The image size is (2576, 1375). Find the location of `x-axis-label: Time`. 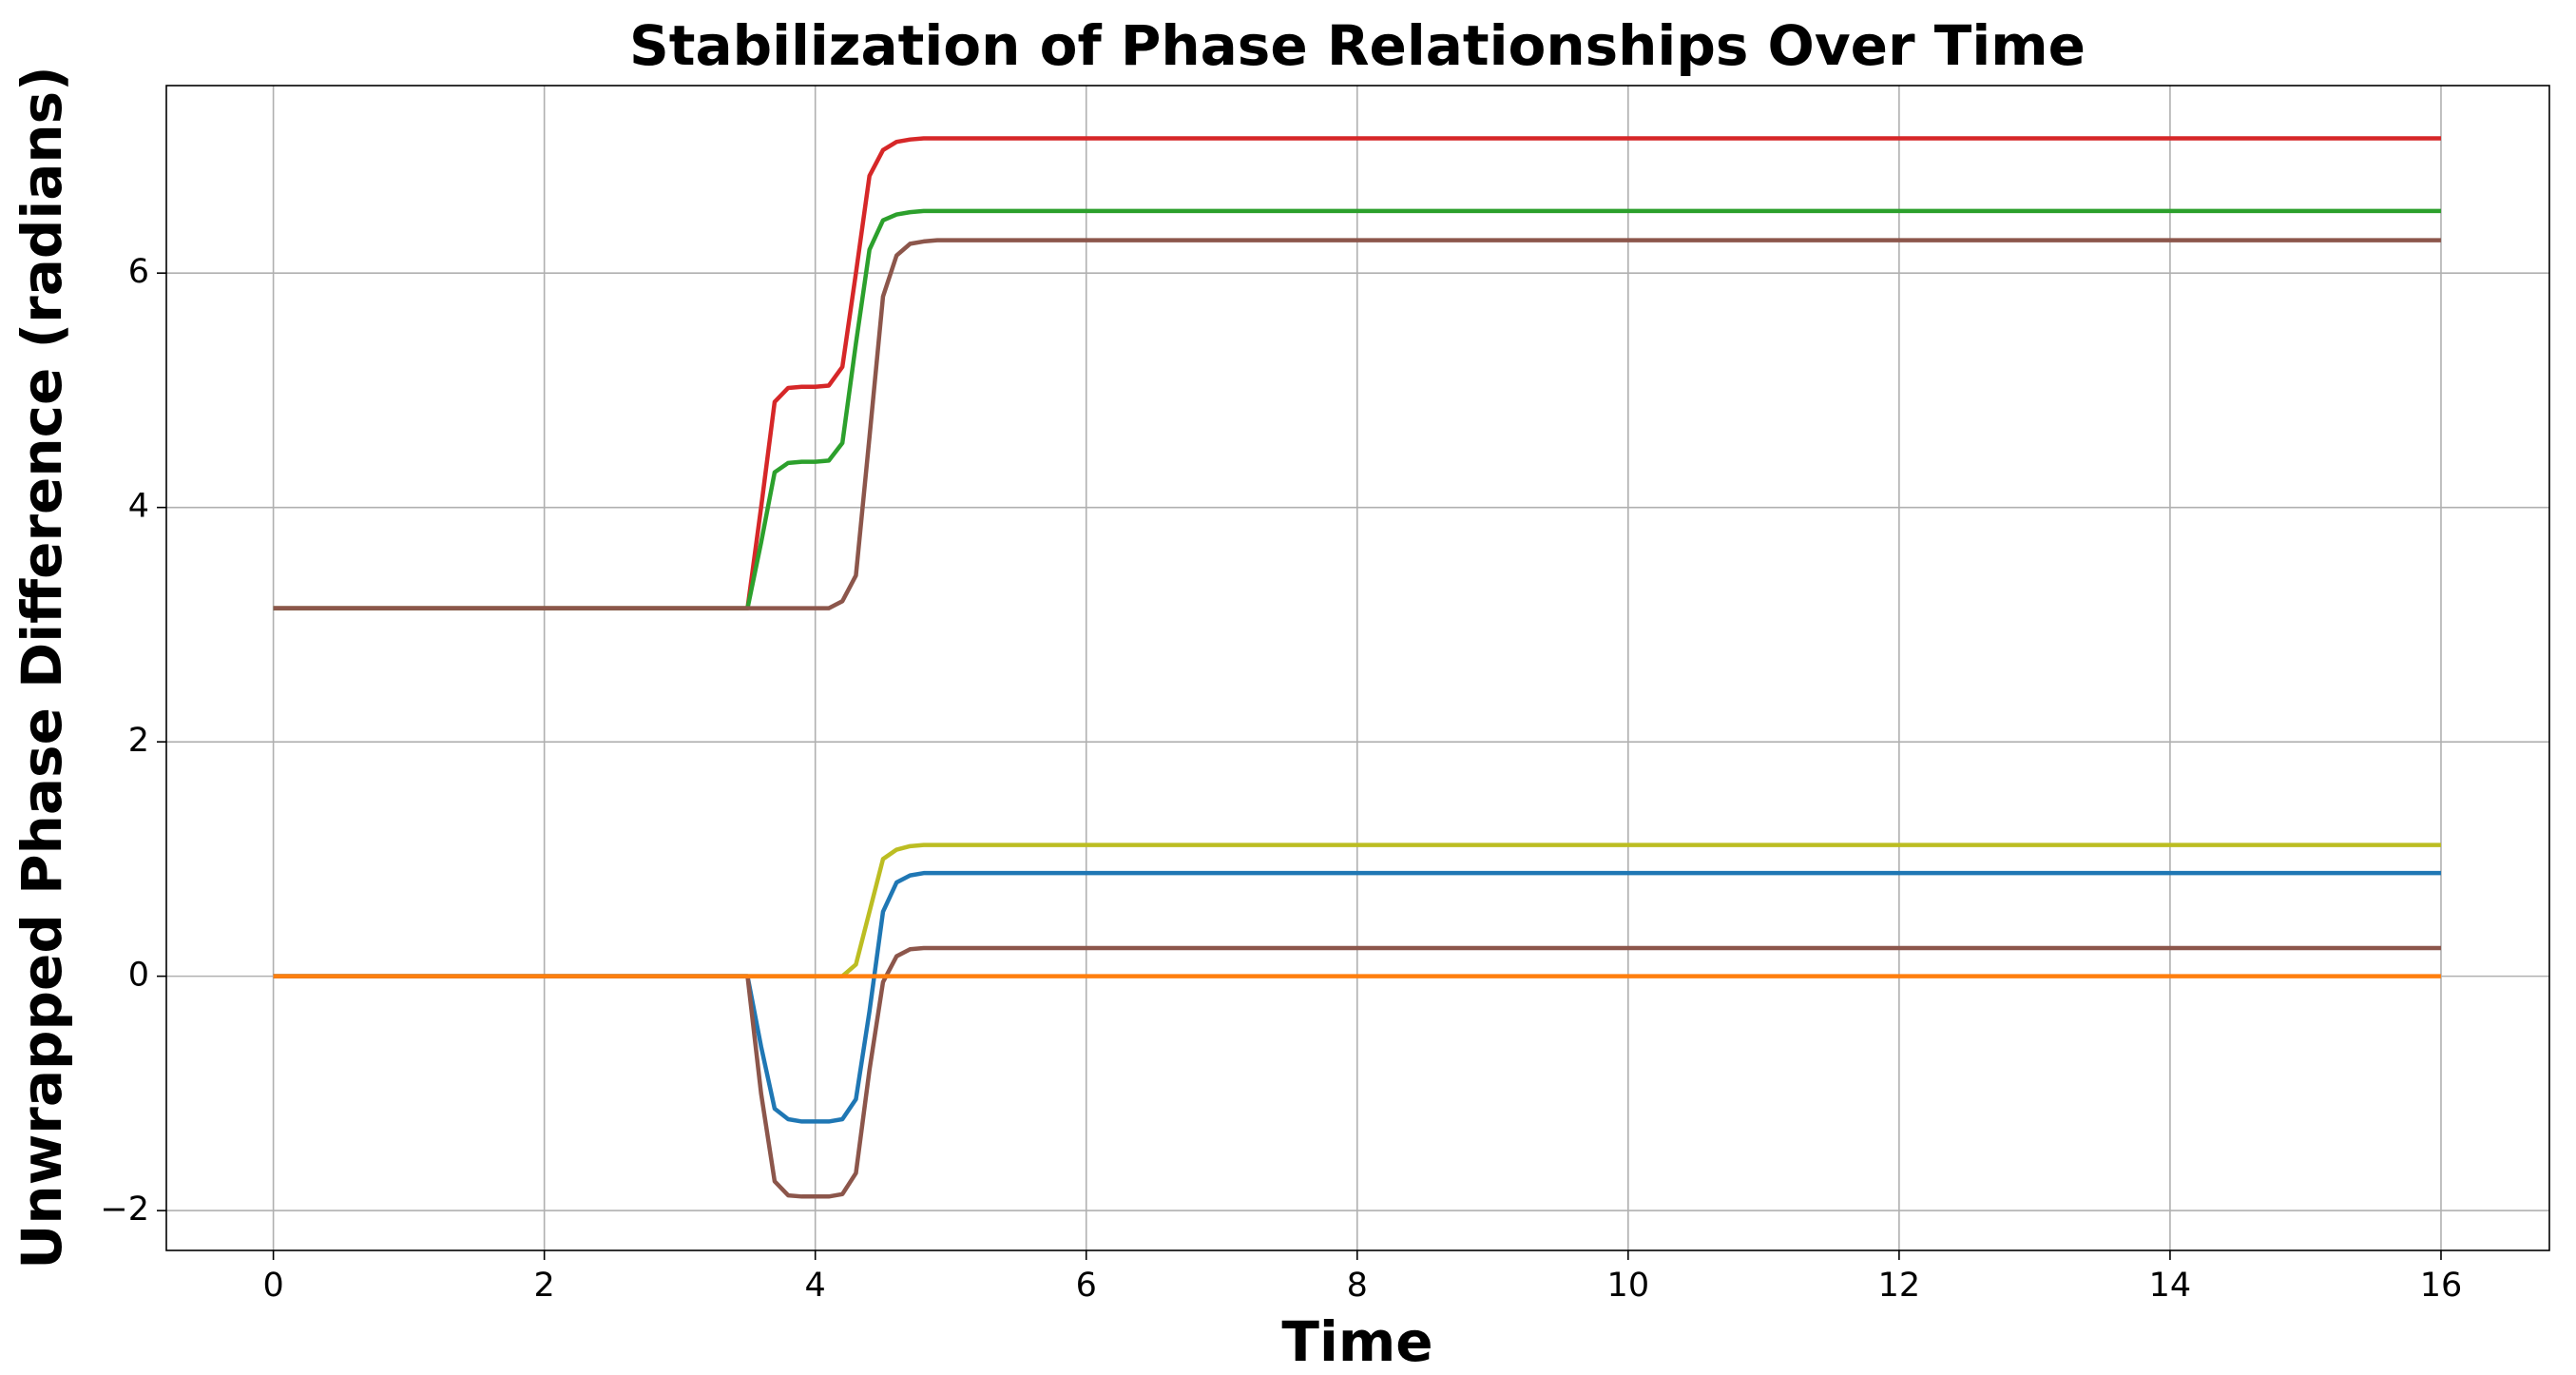

x-axis-label: Time is located at coordinates (1357, 1341).